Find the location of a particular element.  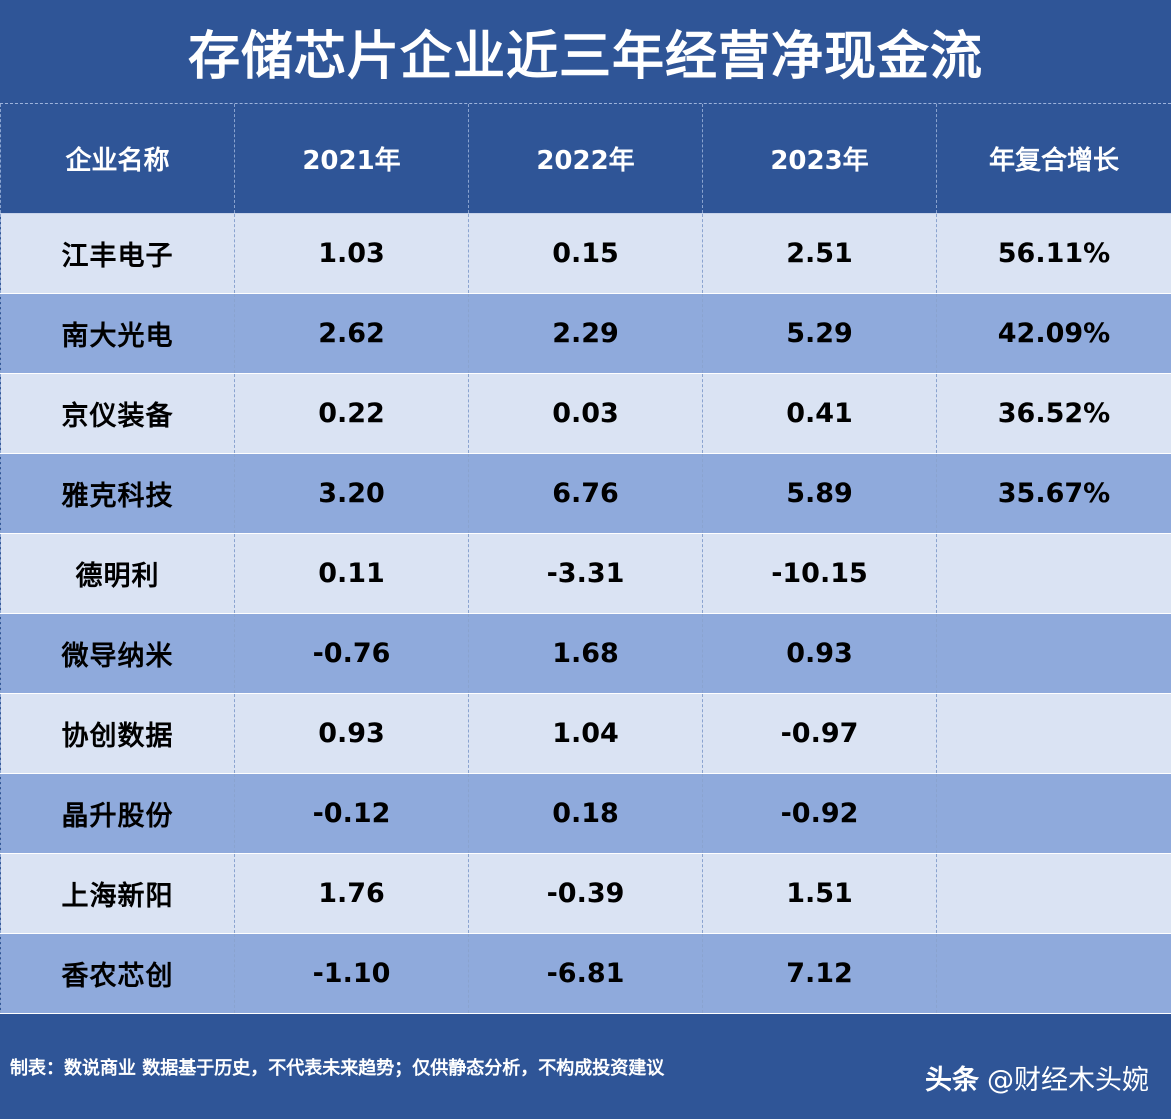

value-2021-cell: 0.11 is located at coordinates (351, 573).